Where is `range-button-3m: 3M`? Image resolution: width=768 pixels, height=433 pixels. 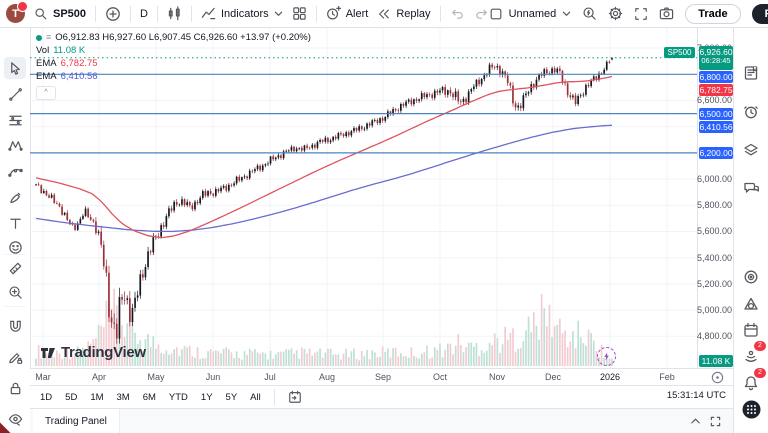
range-button-3m: 3M is located at coordinates (123, 397).